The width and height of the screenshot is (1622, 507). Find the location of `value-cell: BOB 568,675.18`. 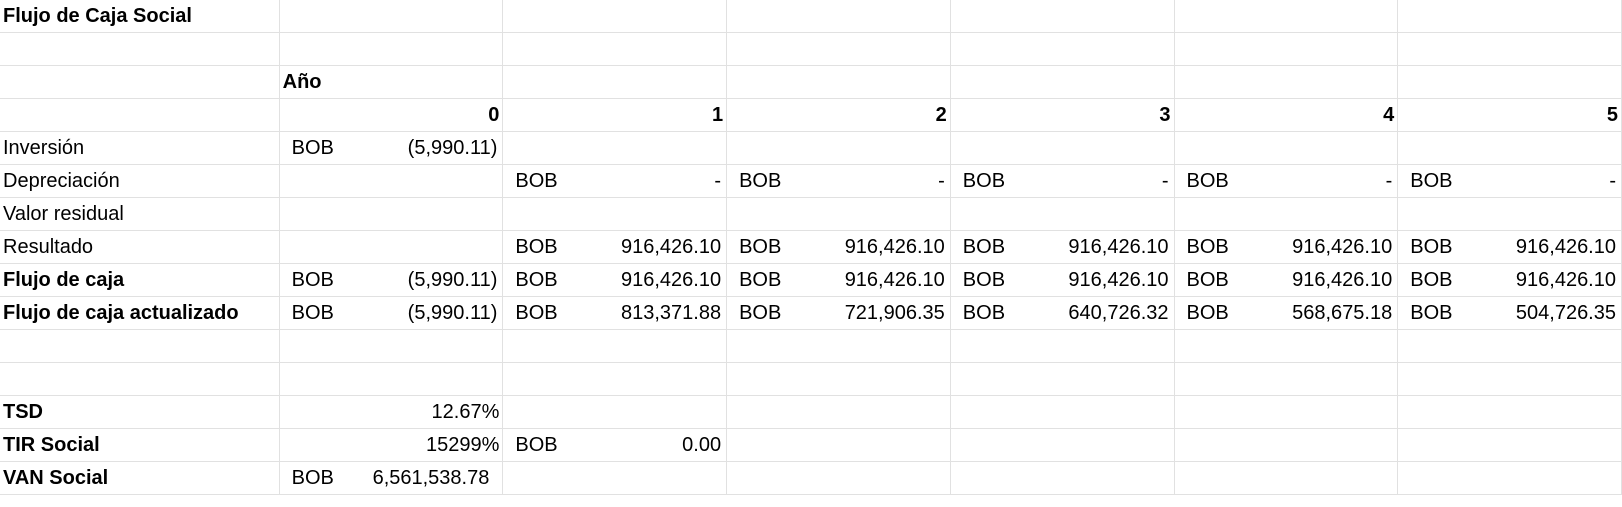

value-cell: BOB 568,675.18 is located at coordinates (1286, 313).